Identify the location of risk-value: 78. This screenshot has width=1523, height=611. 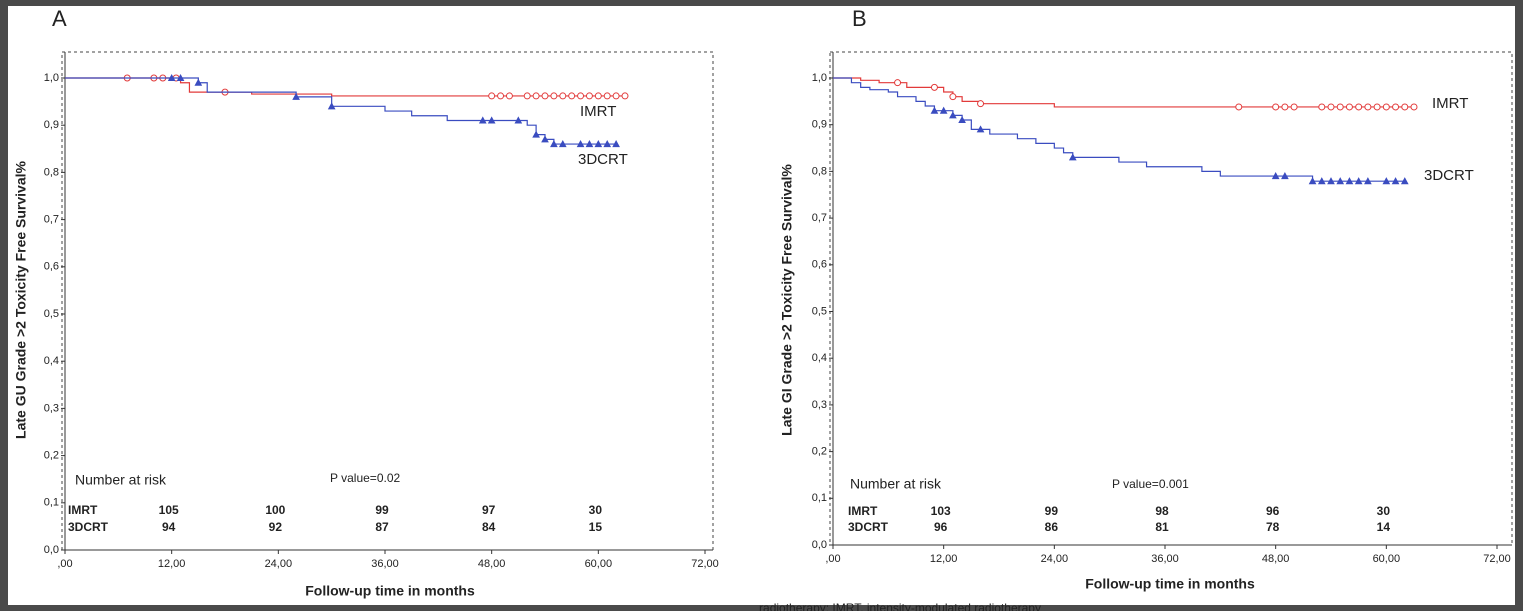
(1273, 527).